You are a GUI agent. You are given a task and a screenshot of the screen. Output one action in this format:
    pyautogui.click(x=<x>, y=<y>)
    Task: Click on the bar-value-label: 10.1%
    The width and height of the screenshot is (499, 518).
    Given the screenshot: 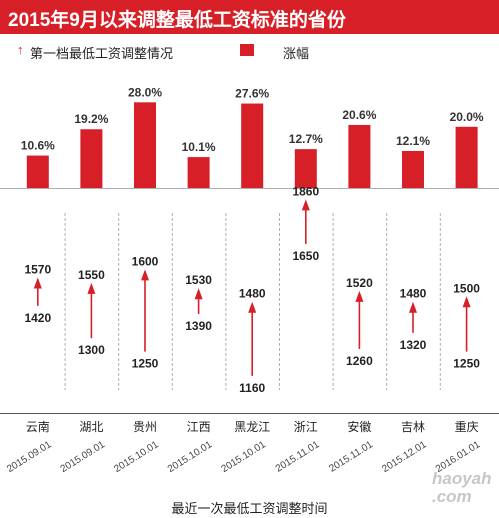 What is the action you would take?
    pyautogui.click(x=199, y=147)
    